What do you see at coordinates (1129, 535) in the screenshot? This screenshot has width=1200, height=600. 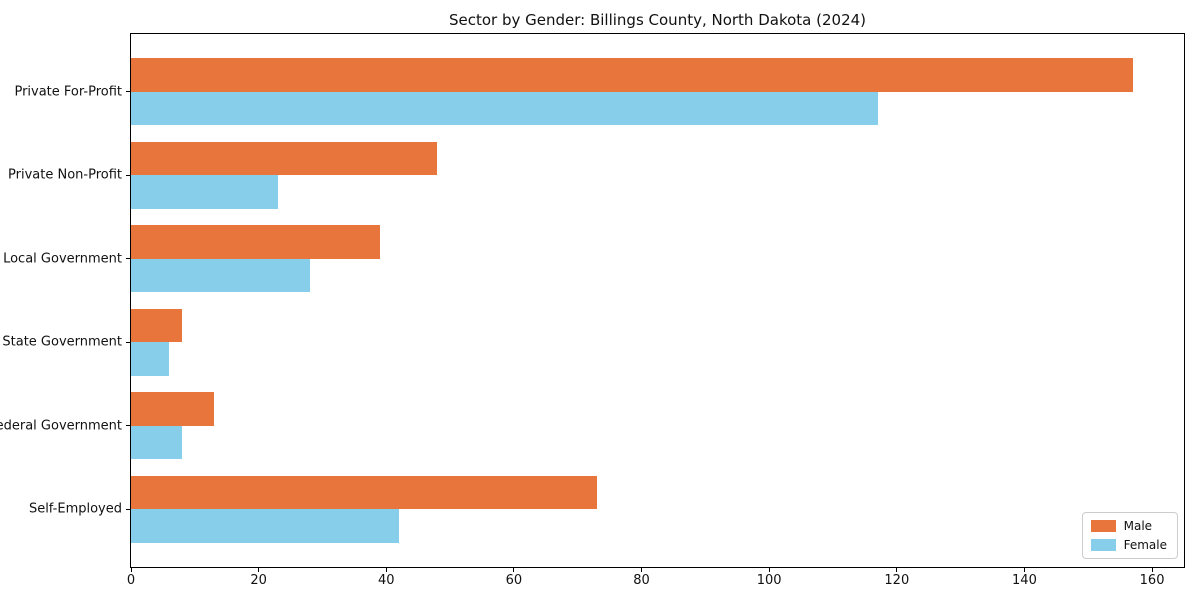 I see `legend: Male Female` at bounding box center [1129, 535].